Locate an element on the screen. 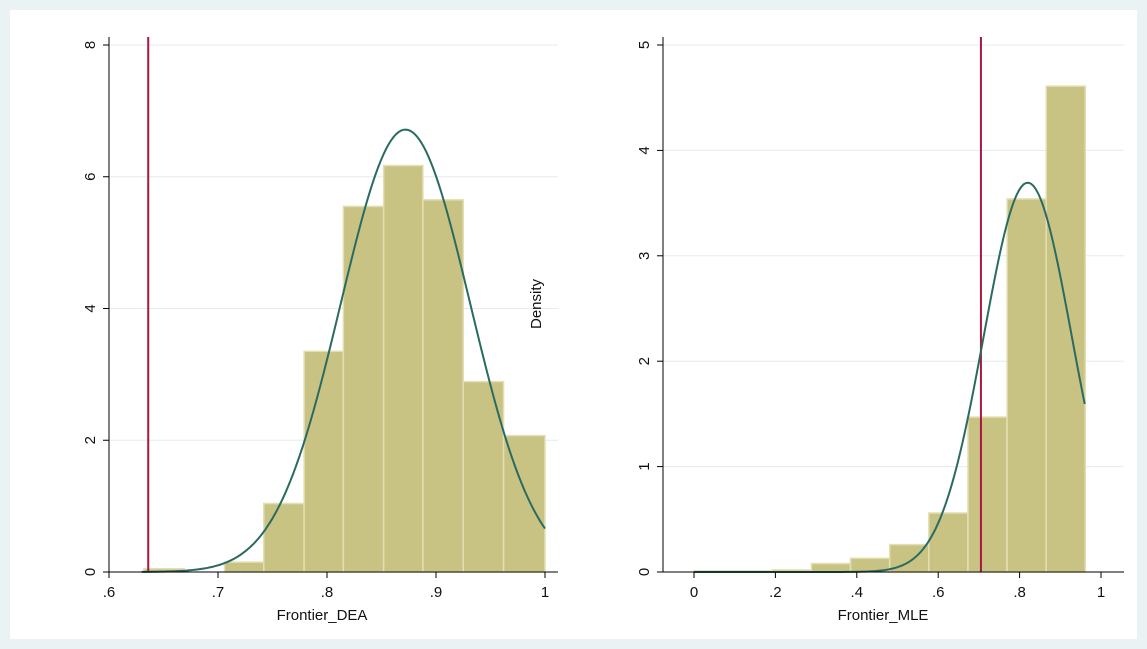  y-axis-ticks: 0 2 4 6 8 is located at coordinates (95, 308).